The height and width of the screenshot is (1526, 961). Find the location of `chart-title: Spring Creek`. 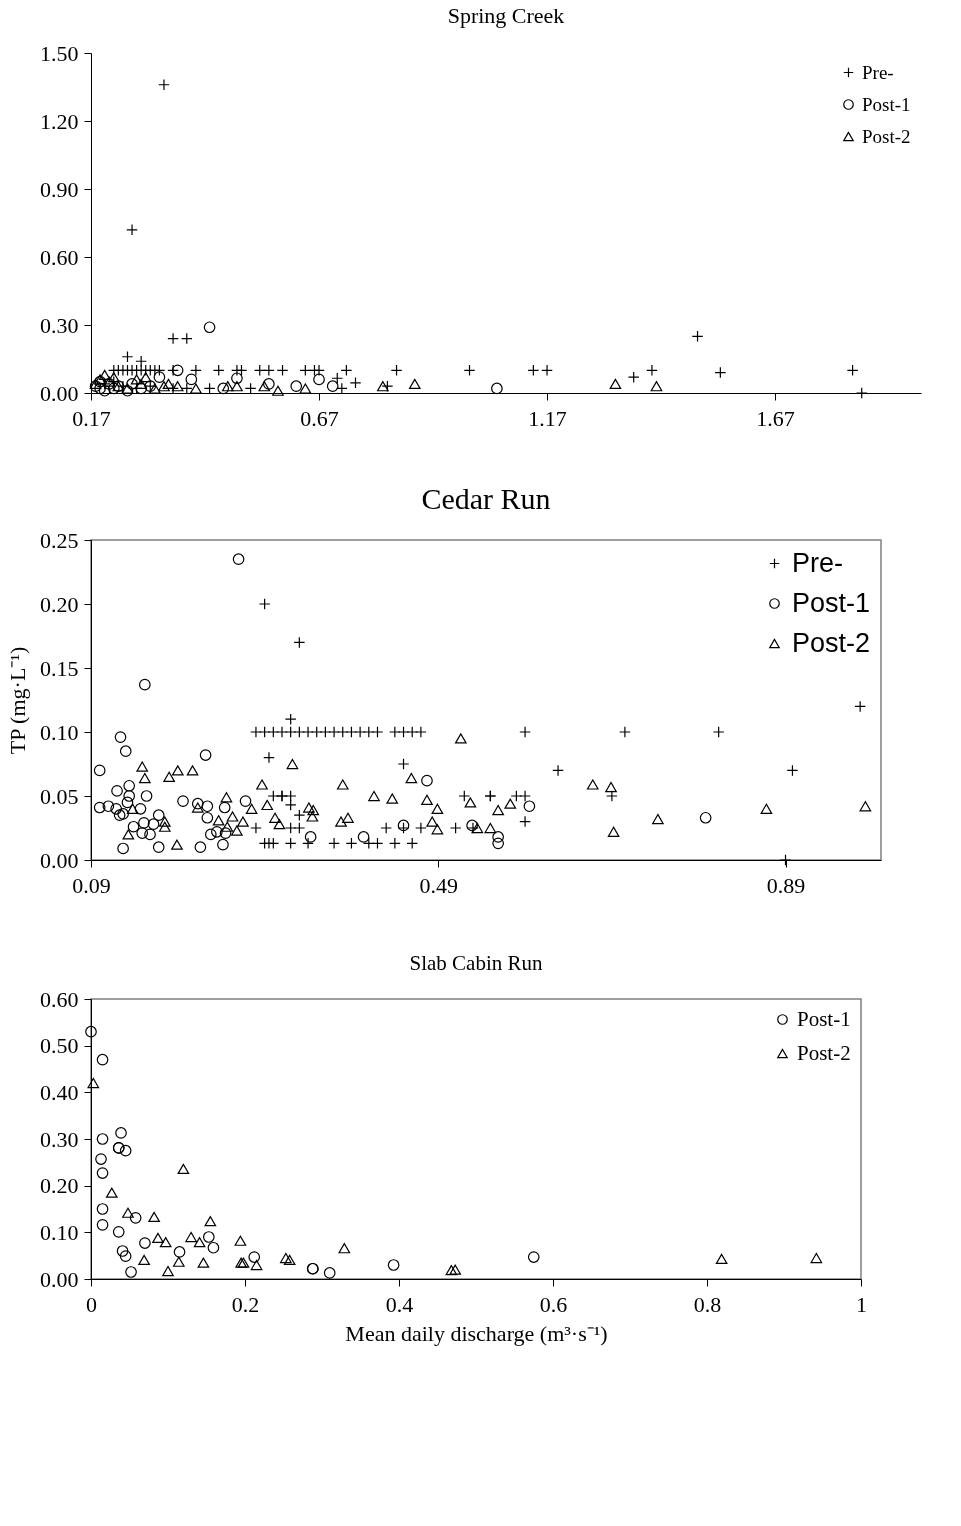

chart-title: Spring Creek is located at coordinates (506, 15).